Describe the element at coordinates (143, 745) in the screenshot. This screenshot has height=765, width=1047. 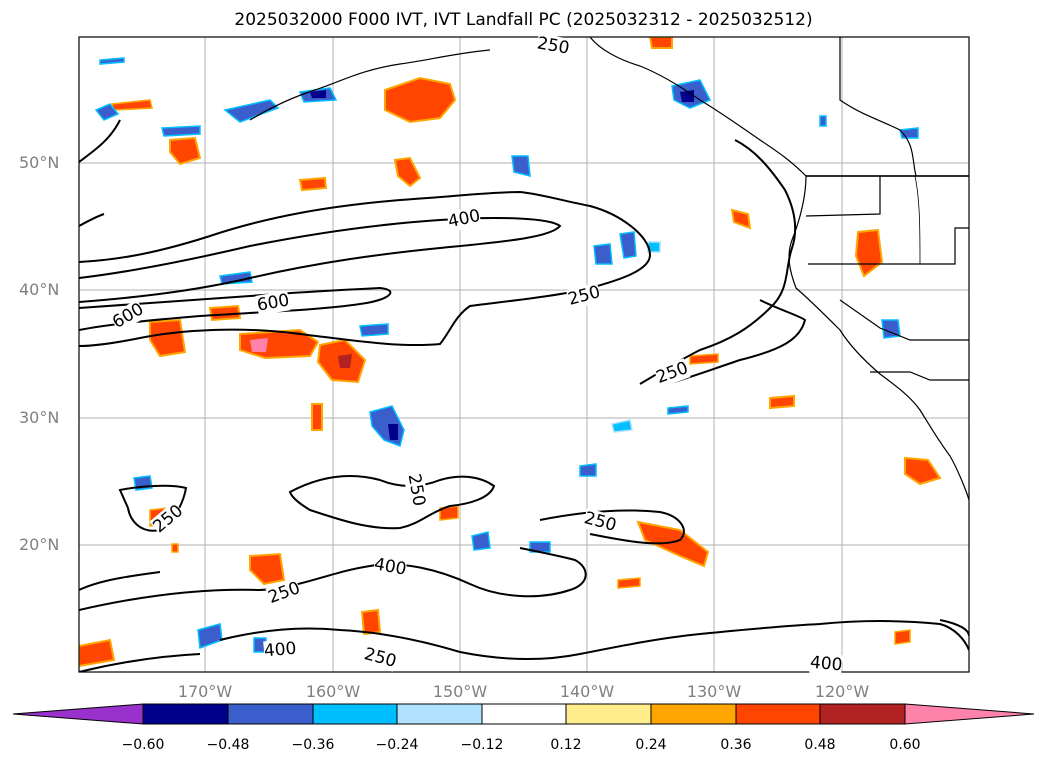
I see `colorbar-tick-label: −0.60` at that location.